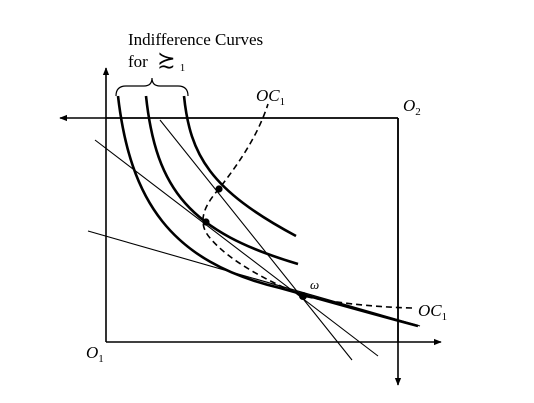 The width and height of the screenshot is (534, 403). What do you see at coordinates (314, 284) in the screenshot?
I see `endowment-label: ω` at bounding box center [314, 284].